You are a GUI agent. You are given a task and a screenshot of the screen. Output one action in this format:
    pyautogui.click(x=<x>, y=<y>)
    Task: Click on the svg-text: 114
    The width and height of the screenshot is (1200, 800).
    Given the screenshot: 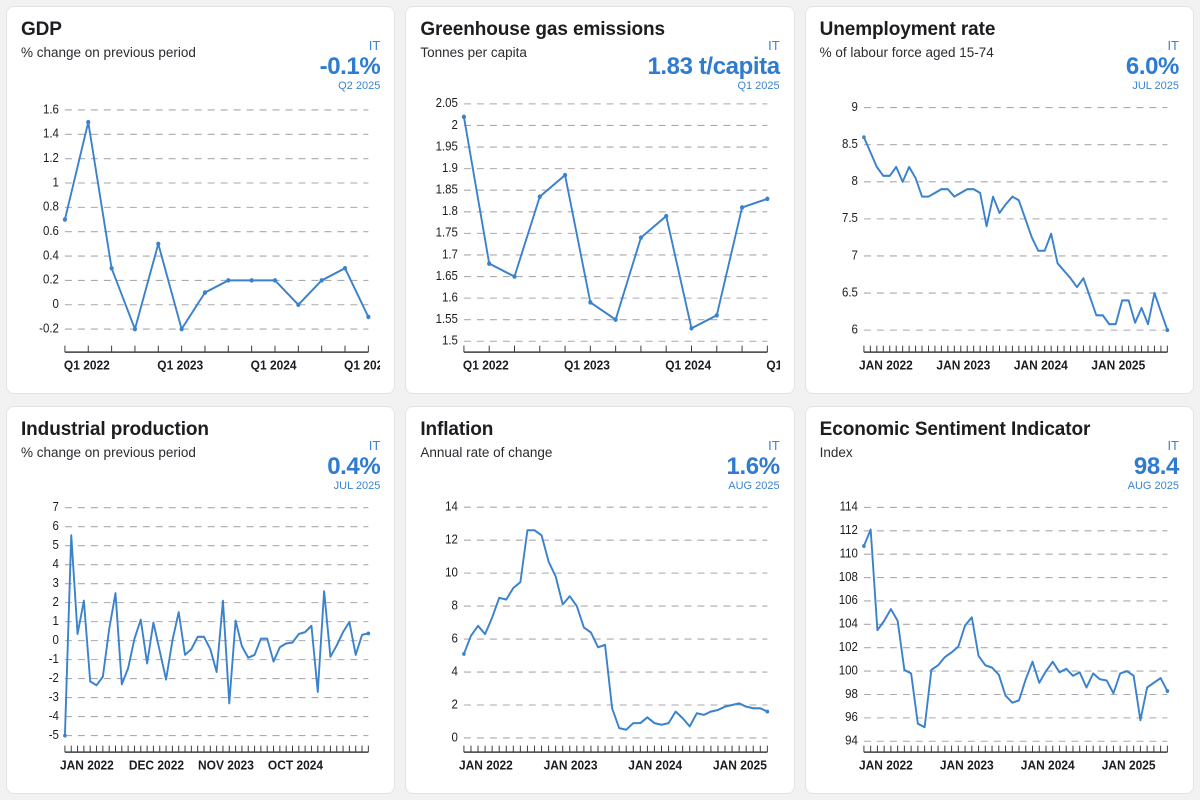 What is the action you would take?
    pyautogui.click(x=848, y=506)
    